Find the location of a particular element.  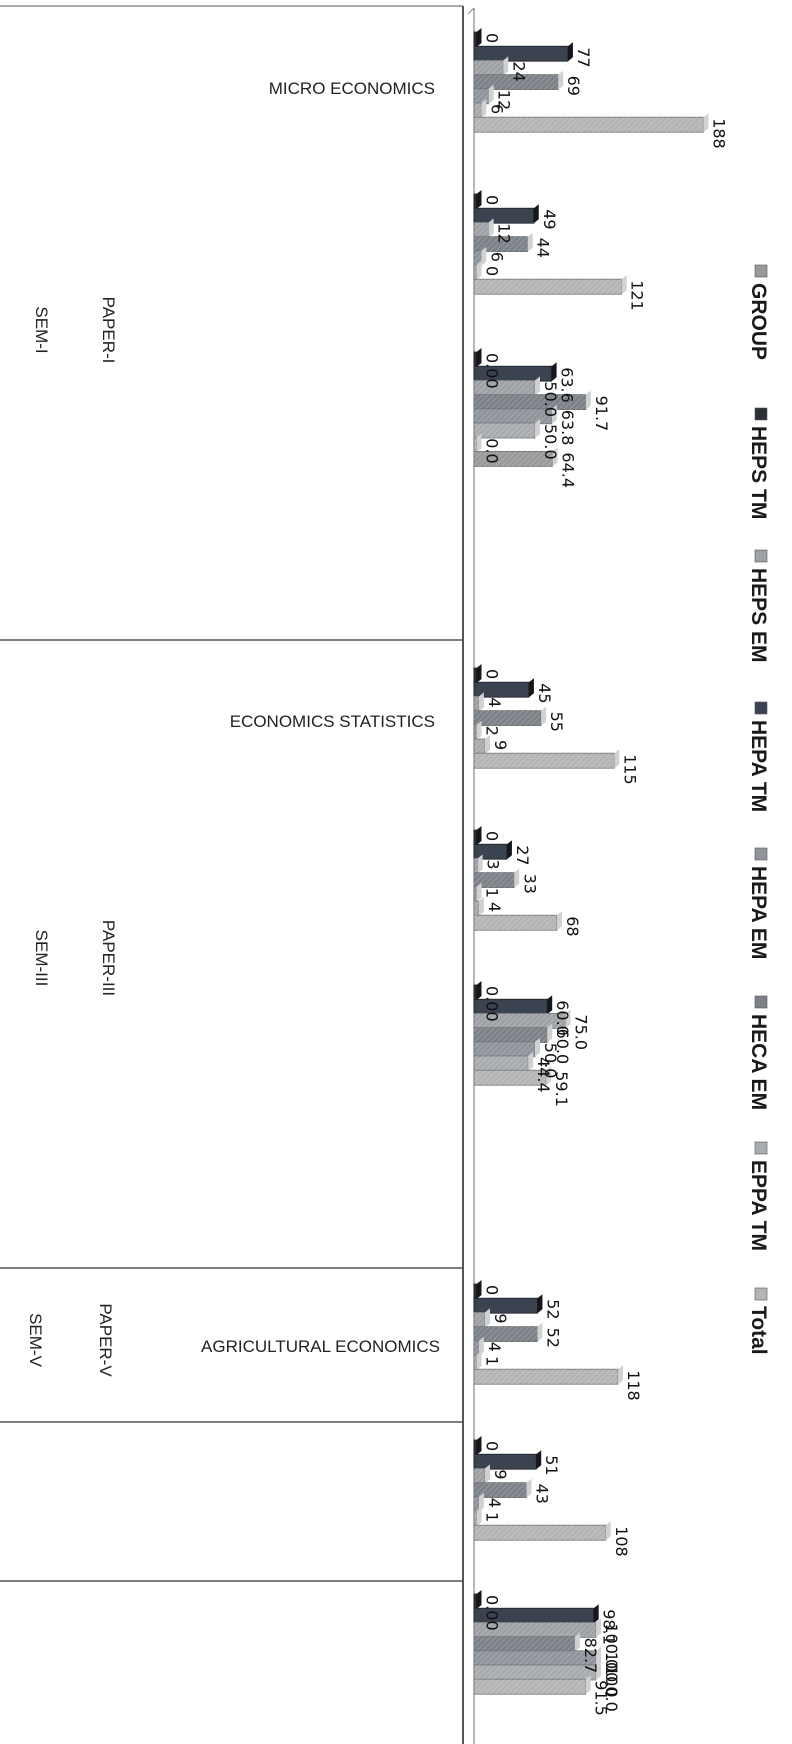

legend-label: HEPS EM is located at coordinates (758, 615).